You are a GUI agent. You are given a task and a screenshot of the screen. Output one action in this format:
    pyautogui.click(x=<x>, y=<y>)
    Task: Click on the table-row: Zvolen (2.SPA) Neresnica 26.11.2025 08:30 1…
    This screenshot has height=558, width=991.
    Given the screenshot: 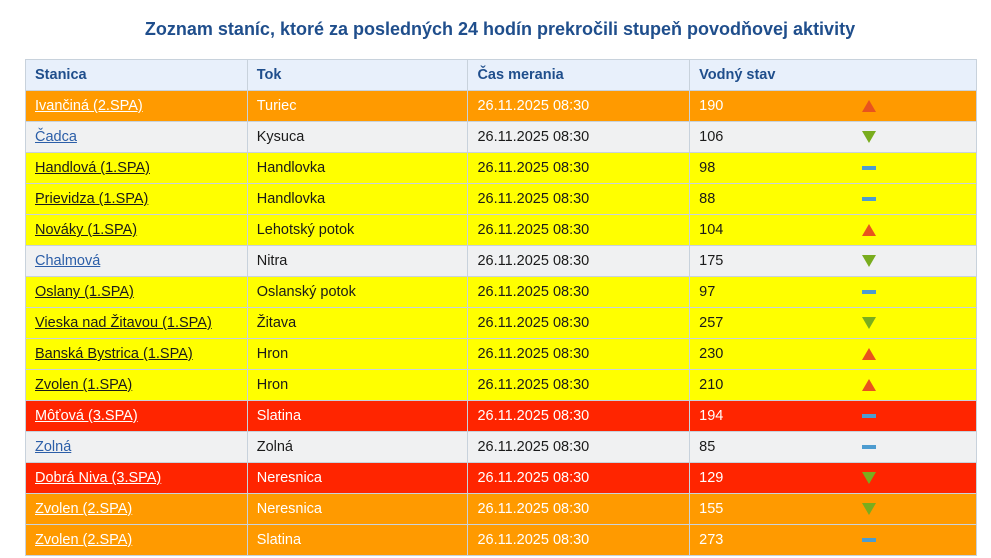 What is the action you would take?
    pyautogui.click(x=501, y=509)
    